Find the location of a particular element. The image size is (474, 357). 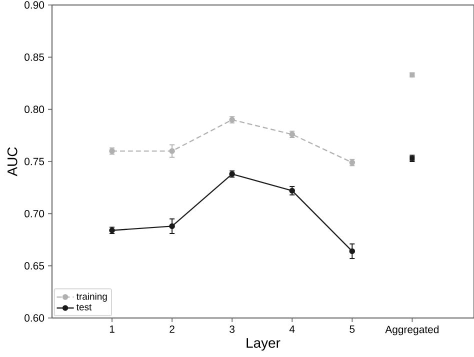

x-tick-label: 2 is located at coordinates (172, 329).